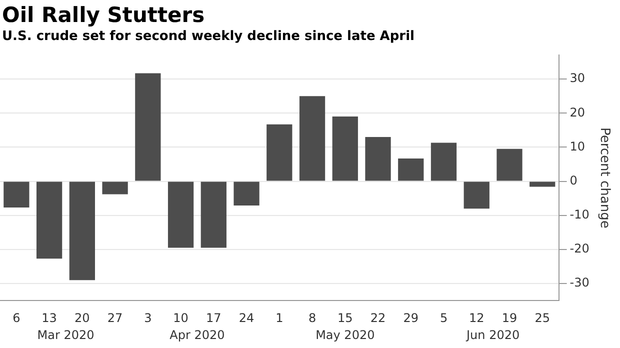 This screenshot has width=620, height=348. What do you see at coordinates (312, 317) in the screenshot?
I see `x-tick-label: 8` at bounding box center [312, 317].